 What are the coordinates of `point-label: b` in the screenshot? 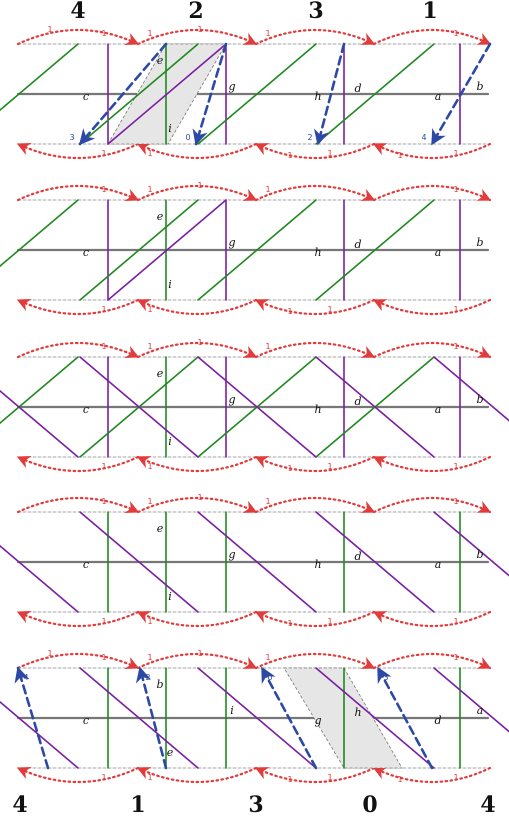 It's located at (479, 554).